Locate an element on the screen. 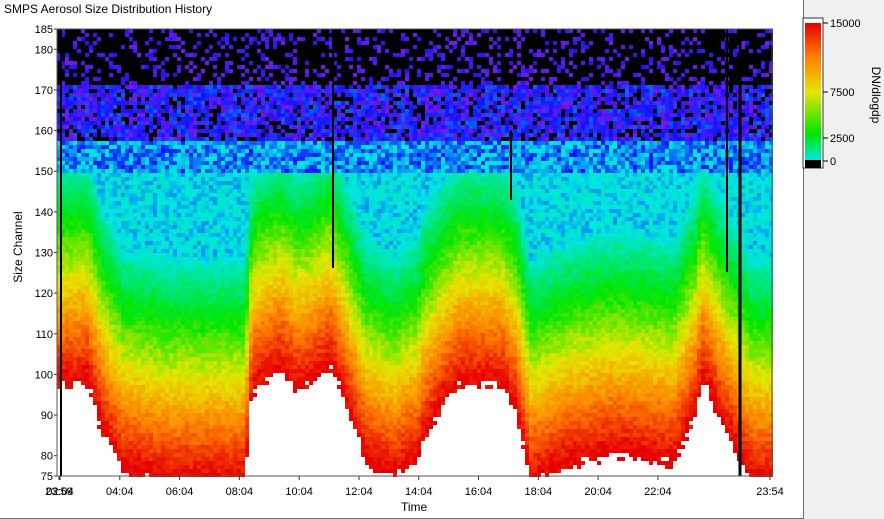 Image resolution: width=884 pixels, height=519 pixels. chart-title: SMPS Aerosol Size Distribution History is located at coordinates (108, 9).